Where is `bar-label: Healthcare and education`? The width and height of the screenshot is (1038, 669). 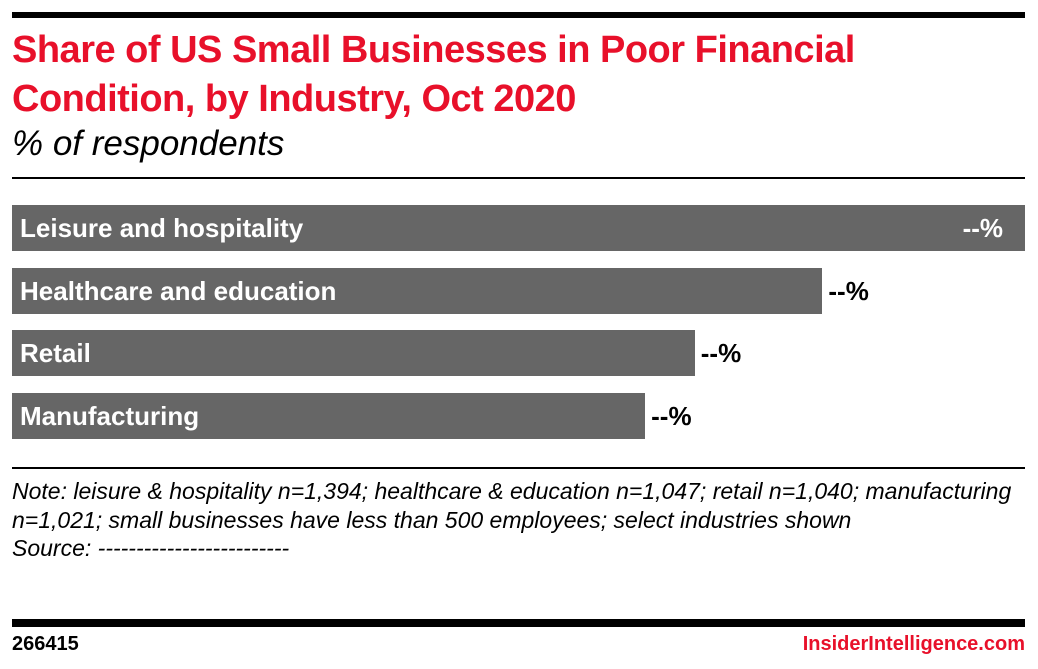
bar-label: Healthcare and education is located at coordinates (178, 290).